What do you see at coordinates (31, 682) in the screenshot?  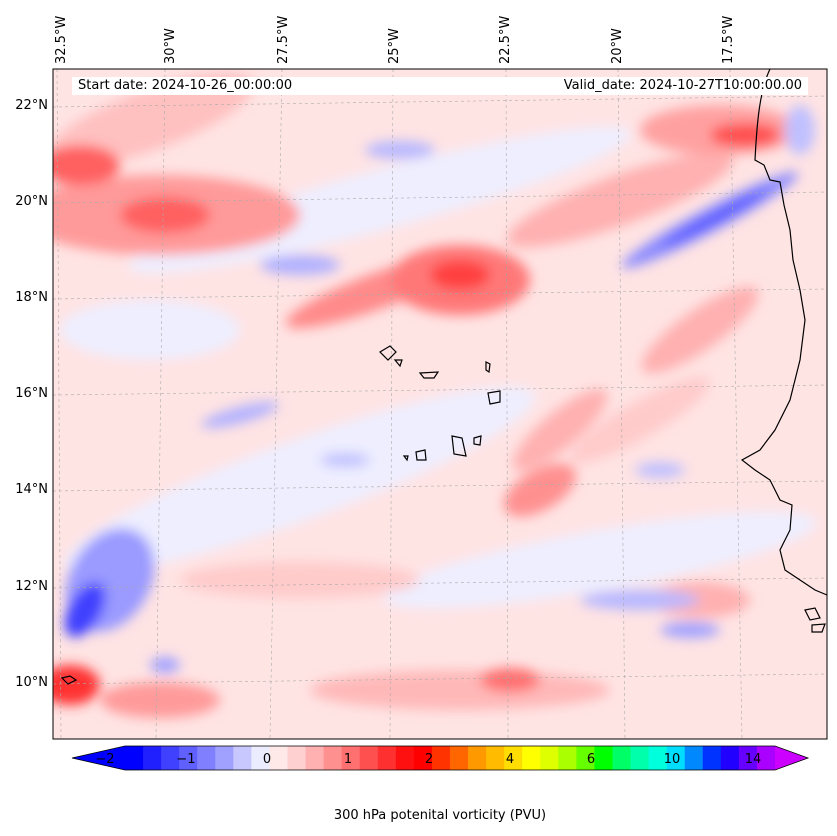 I see `lat-label-10: 10°N` at bounding box center [31, 682].